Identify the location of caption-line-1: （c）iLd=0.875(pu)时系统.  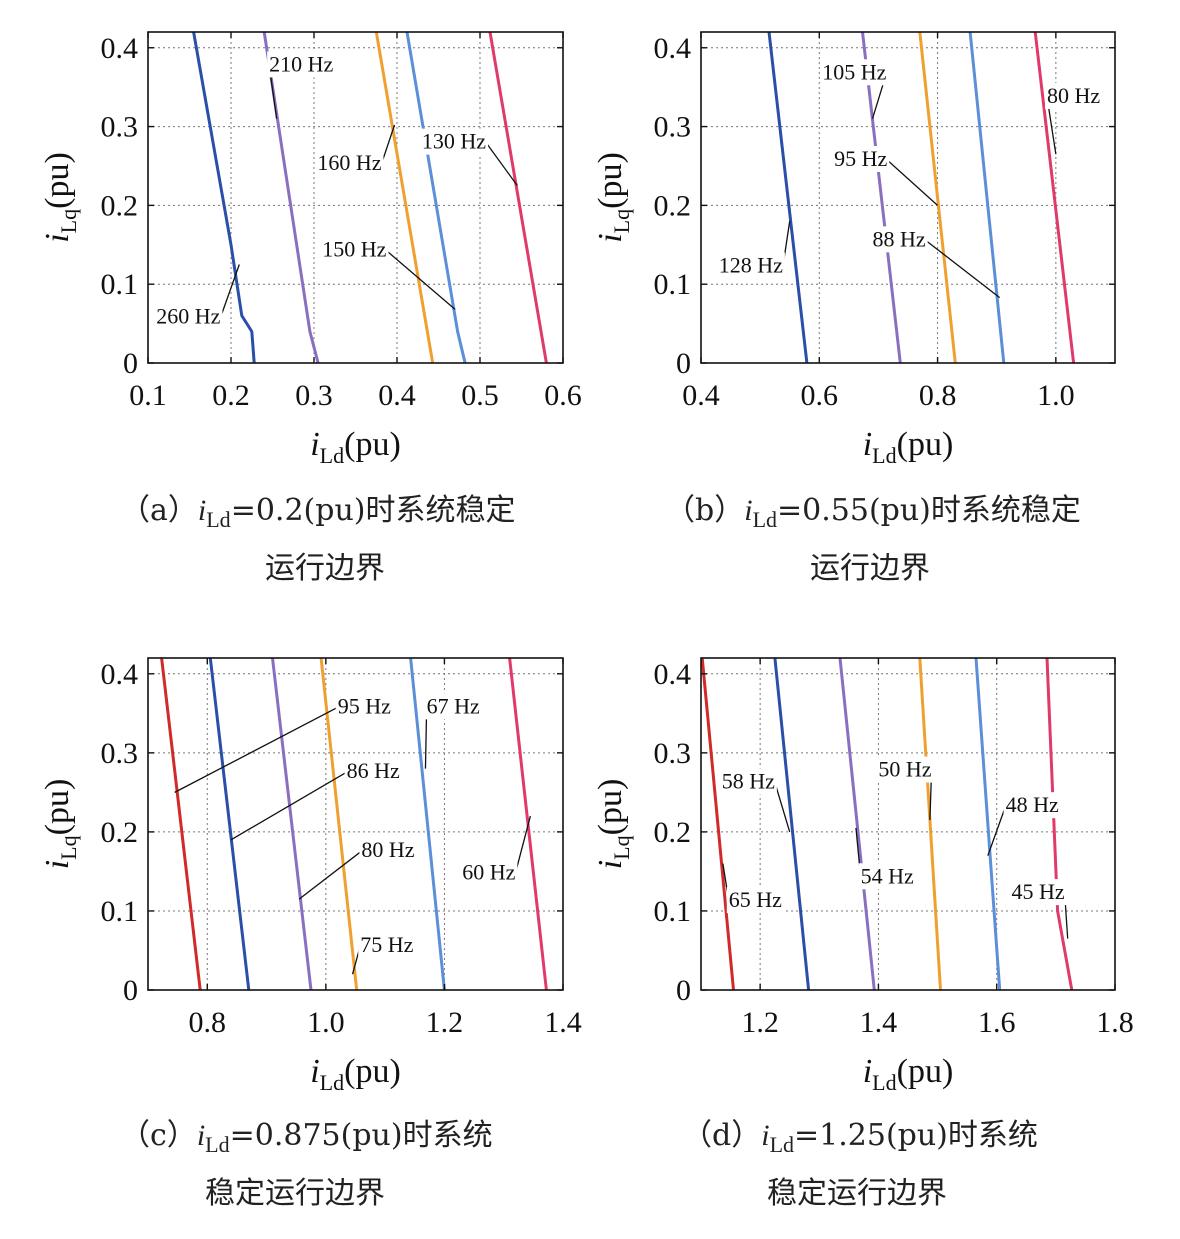
(306, 1137).